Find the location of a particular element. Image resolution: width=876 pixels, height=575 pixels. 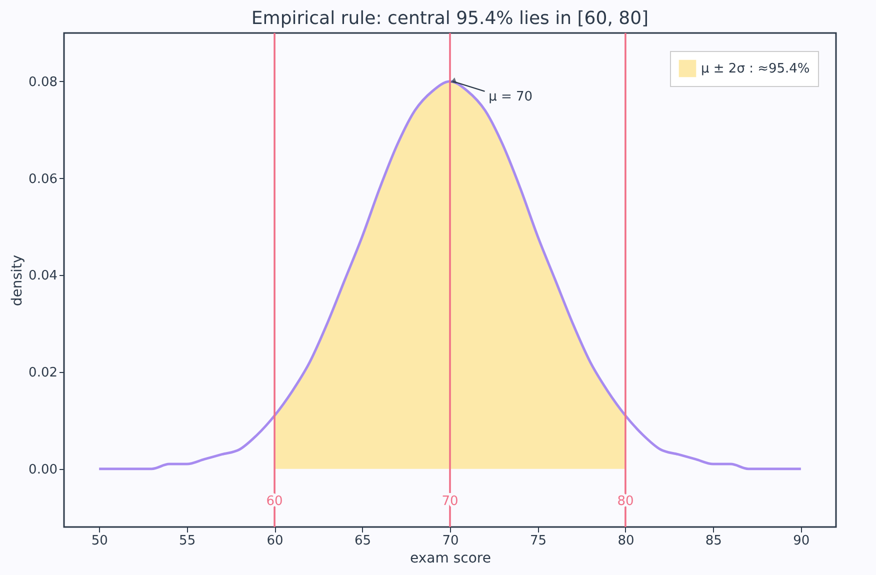

x-tick-label: 50 is located at coordinates (99, 541).